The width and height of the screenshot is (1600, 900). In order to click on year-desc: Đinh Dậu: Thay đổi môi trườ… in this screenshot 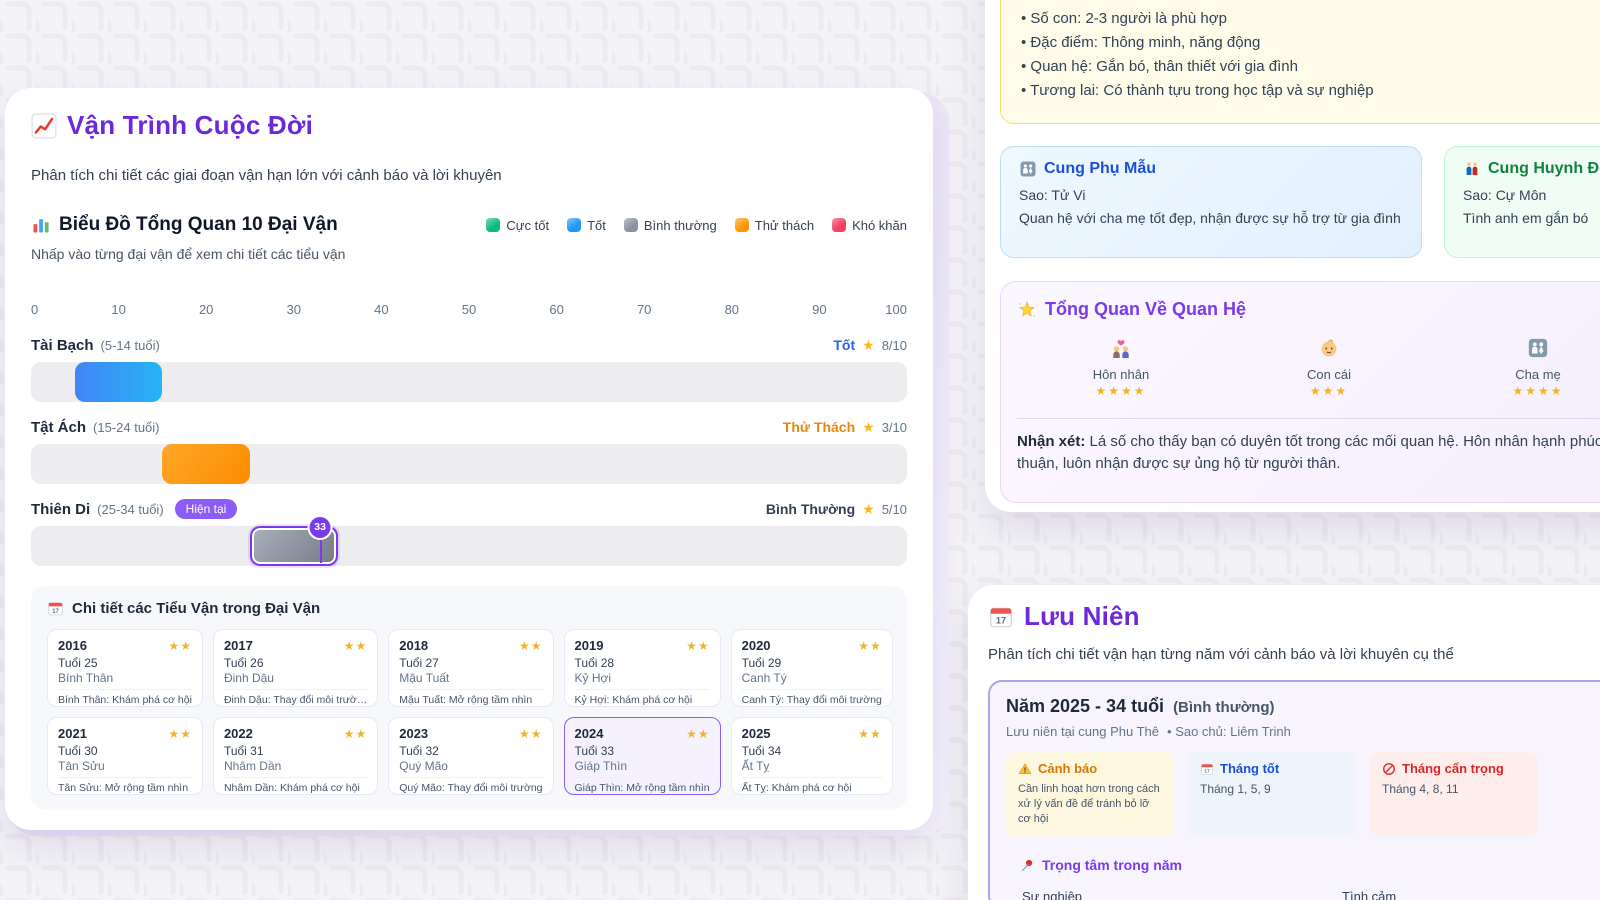, I will do `click(295, 697)`.